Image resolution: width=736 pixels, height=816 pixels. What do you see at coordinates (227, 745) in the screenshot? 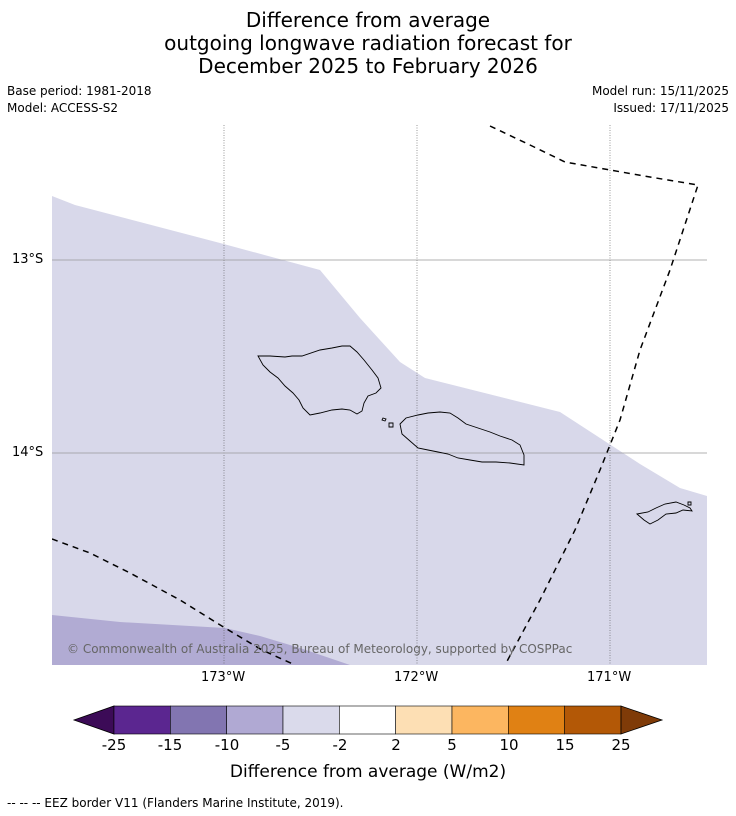
I see `colorbar-tick: -10` at bounding box center [227, 745].